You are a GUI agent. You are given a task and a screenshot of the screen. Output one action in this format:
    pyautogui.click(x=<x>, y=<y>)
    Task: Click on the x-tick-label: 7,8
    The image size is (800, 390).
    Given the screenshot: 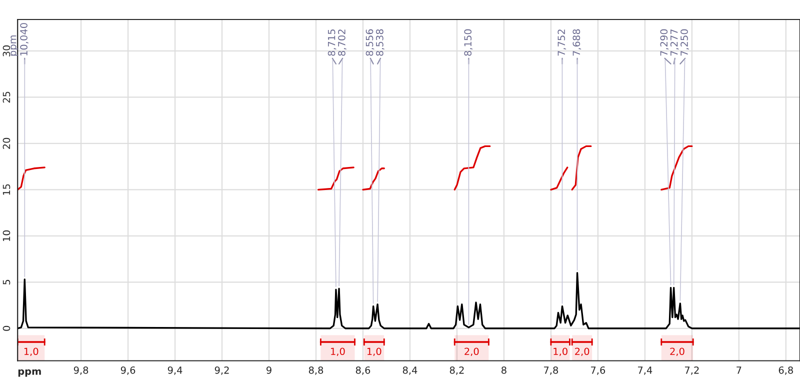 What is the action you would take?
    pyautogui.click(x=551, y=370)
    